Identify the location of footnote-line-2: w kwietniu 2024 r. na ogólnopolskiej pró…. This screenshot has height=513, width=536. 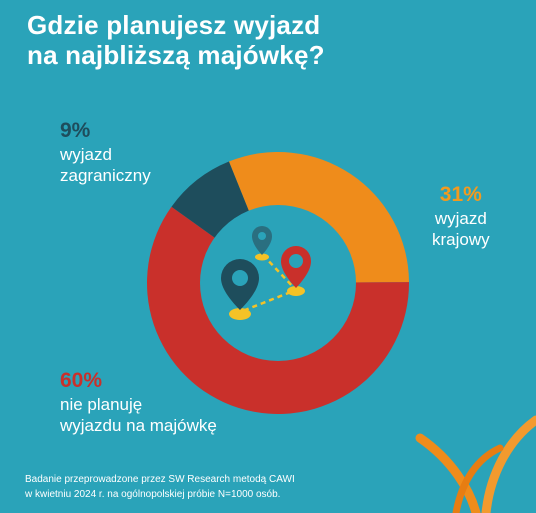
(153, 494).